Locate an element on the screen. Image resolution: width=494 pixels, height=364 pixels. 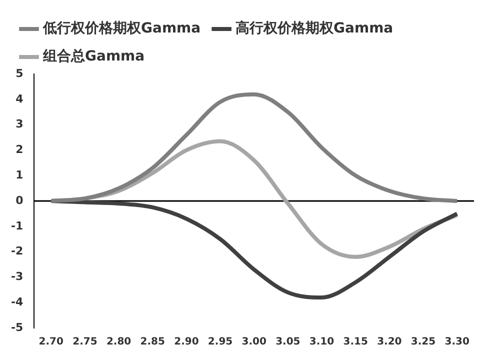
y-tick-label: -1 is located at coordinates (17, 225).